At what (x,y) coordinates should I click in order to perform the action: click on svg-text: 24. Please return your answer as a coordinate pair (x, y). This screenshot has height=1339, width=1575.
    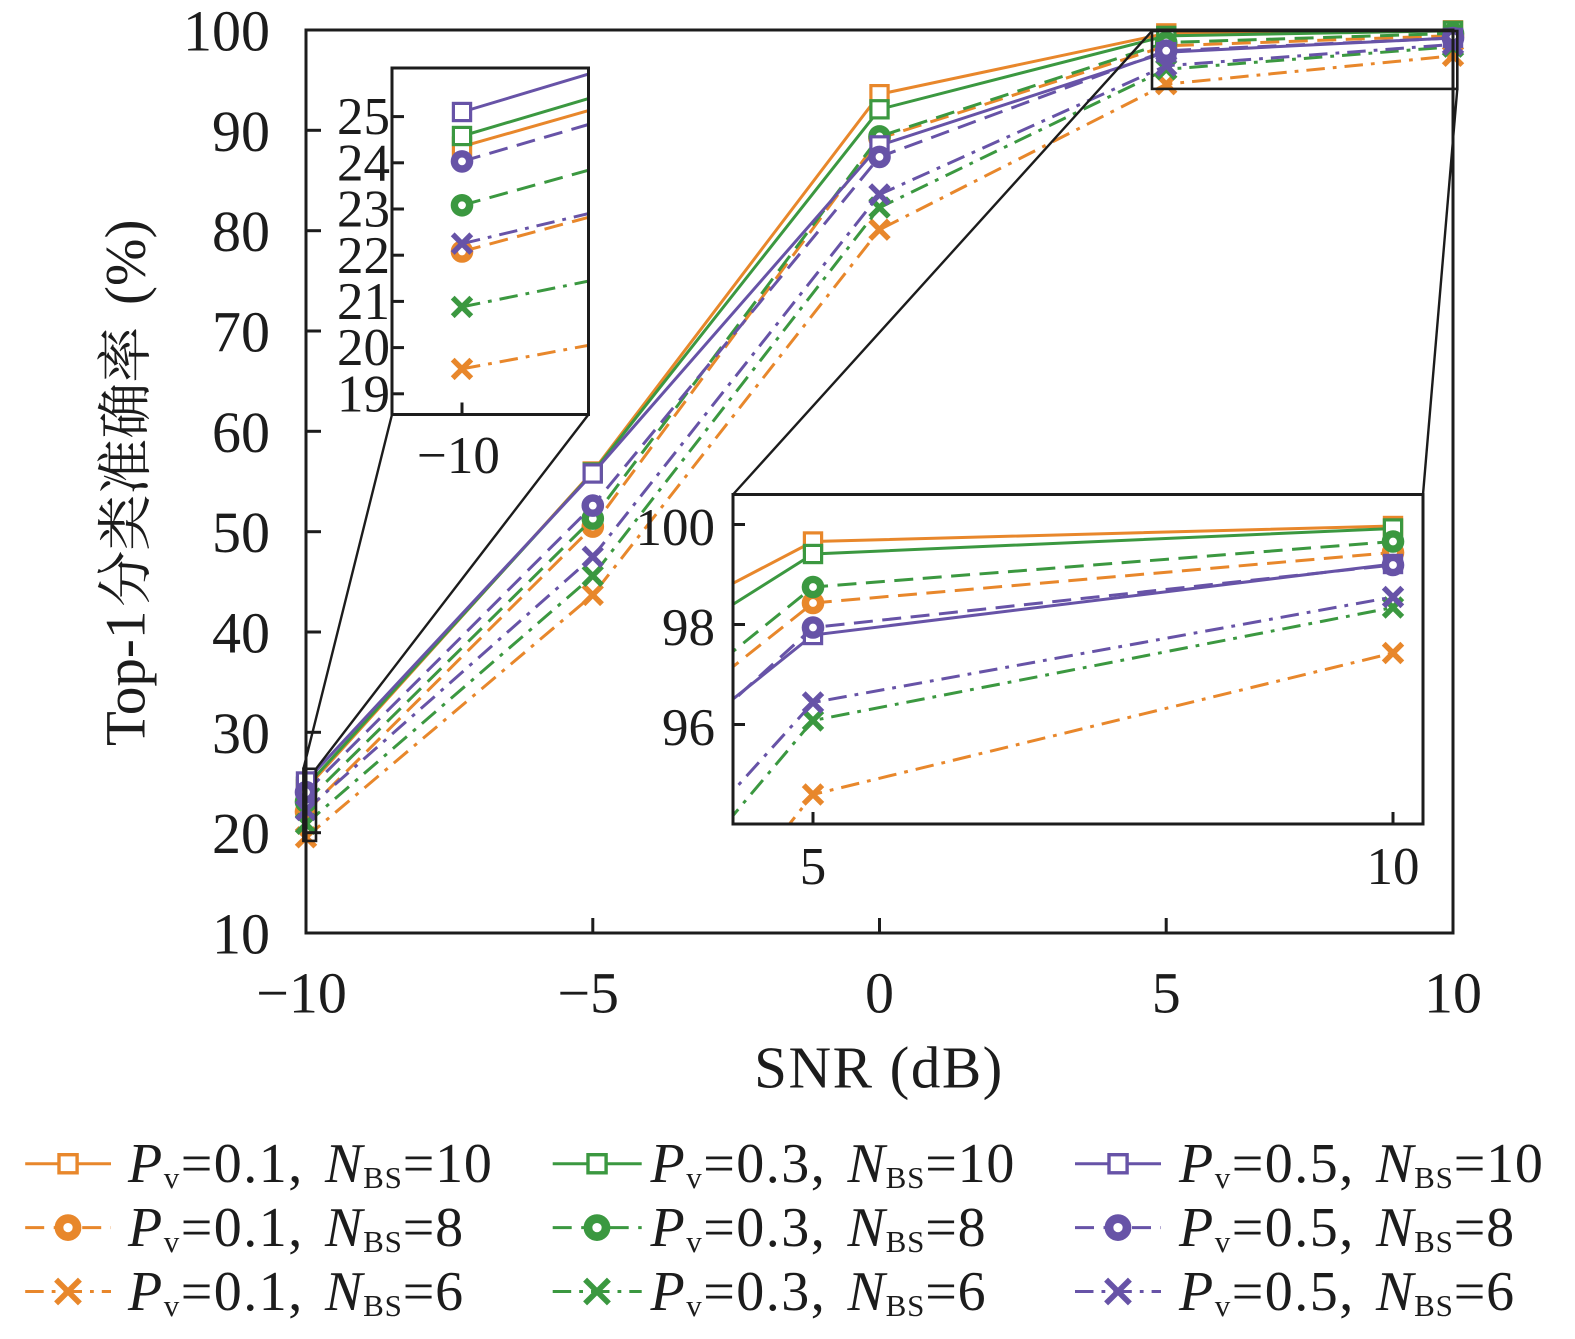
    Looking at the image, I should click on (363, 163).